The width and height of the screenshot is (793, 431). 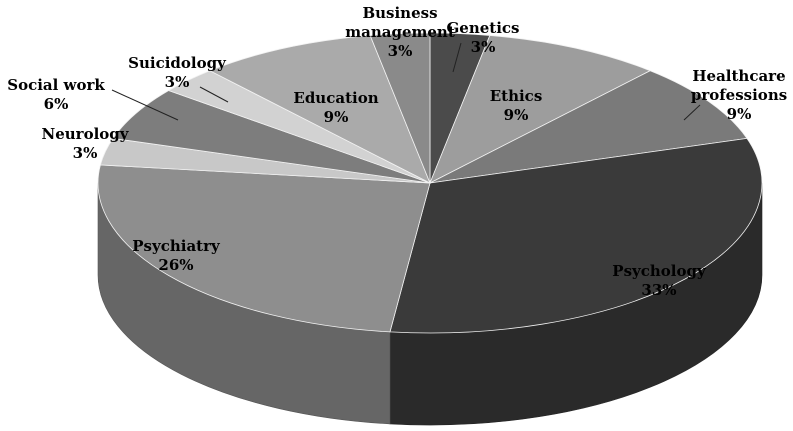 I want to click on slice-category-label: Education, so click(x=335, y=98).